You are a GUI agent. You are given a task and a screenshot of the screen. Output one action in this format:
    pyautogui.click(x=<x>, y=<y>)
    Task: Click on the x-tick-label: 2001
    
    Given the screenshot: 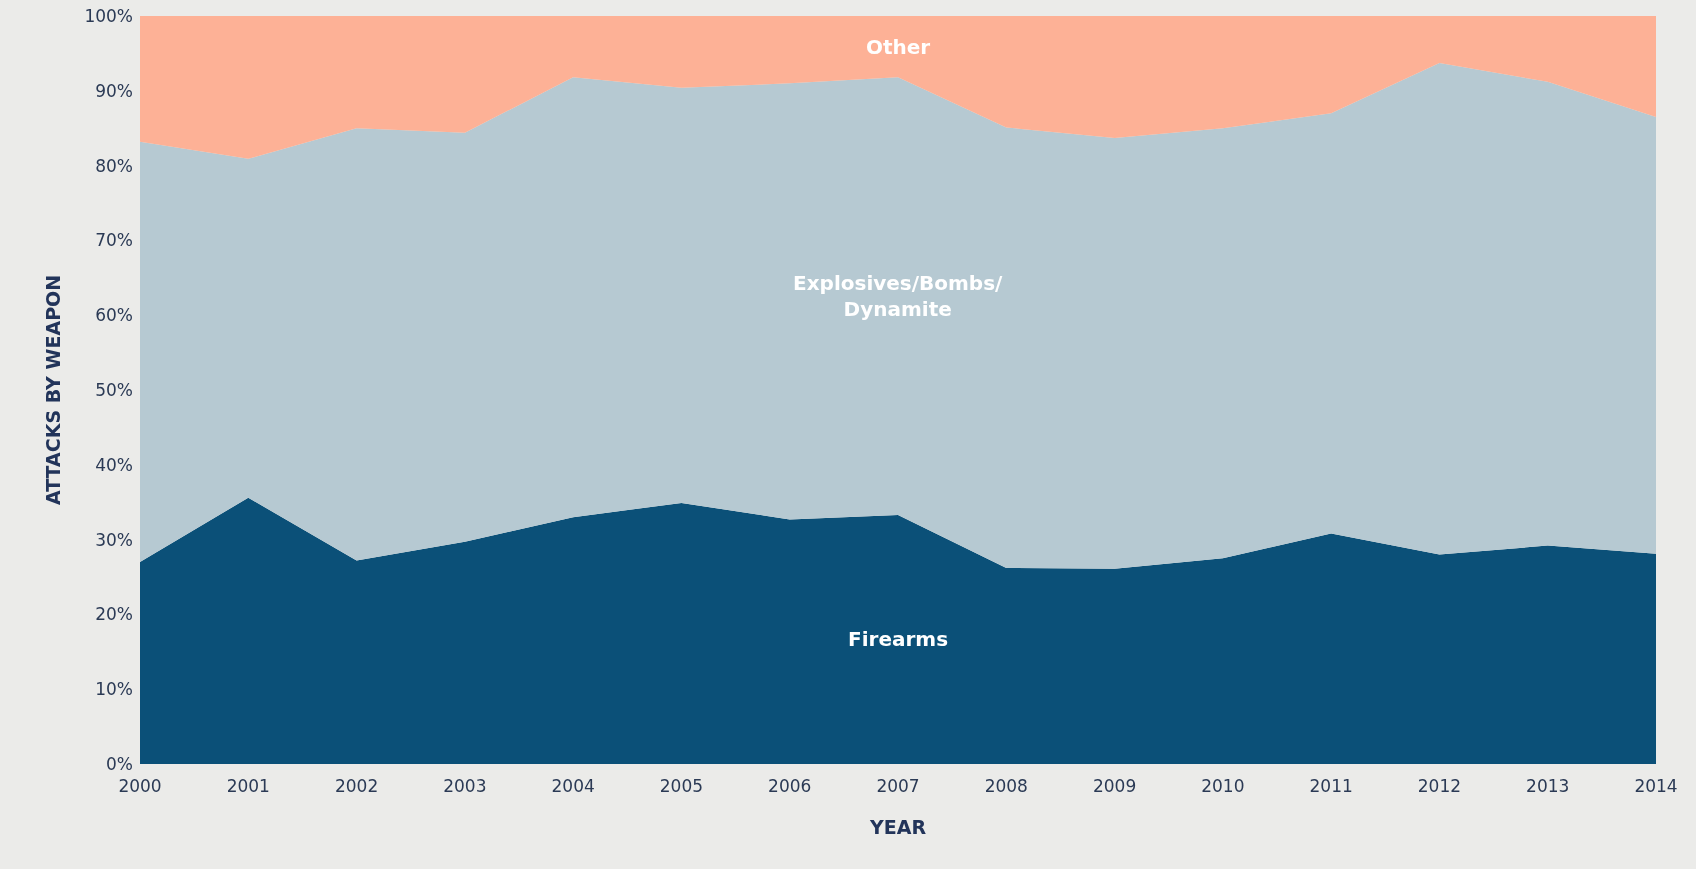 What is the action you would take?
    pyautogui.click(x=248, y=786)
    